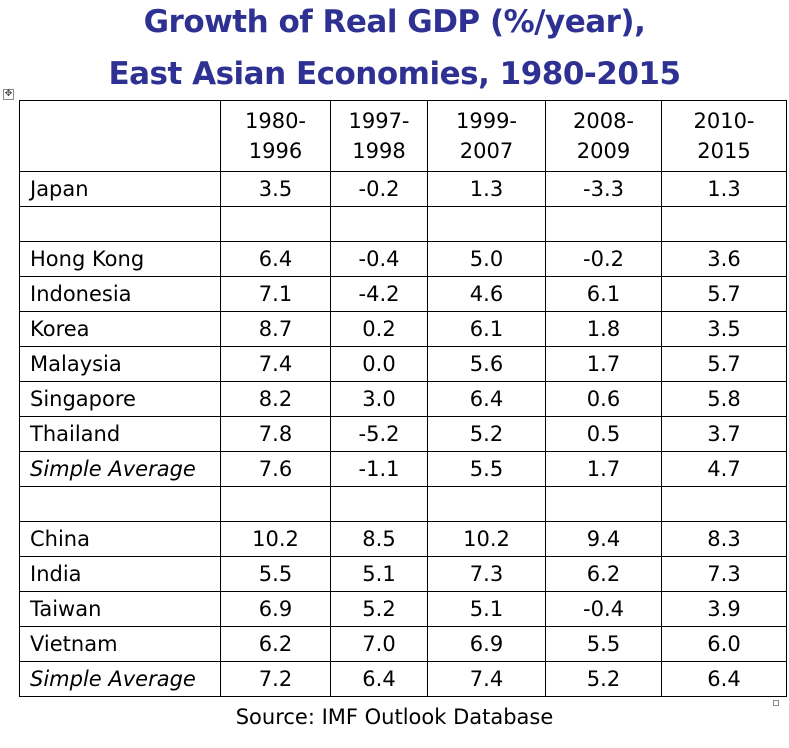 Image resolution: width=789 pixels, height=748 pixels. What do you see at coordinates (275, 294) in the screenshot?
I see `value-cell: 7.1` at bounding box center [275, 294].